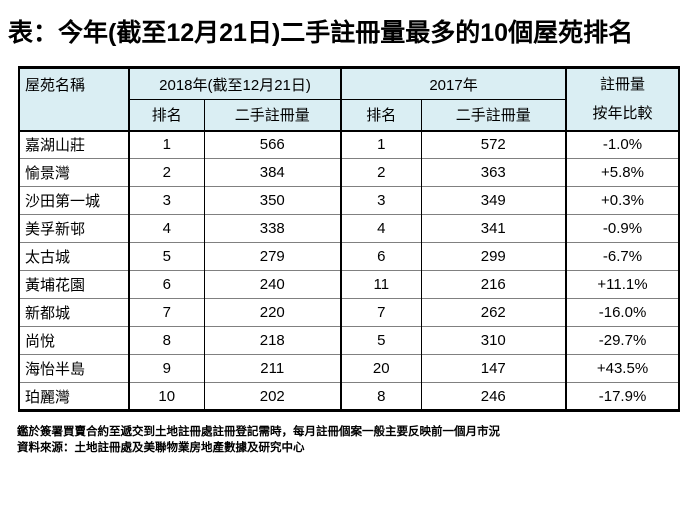 The image size is (700, 525). I want to click on table-row: 海怡半島 9 211 20 147 +43.5%, so click(349, 368).